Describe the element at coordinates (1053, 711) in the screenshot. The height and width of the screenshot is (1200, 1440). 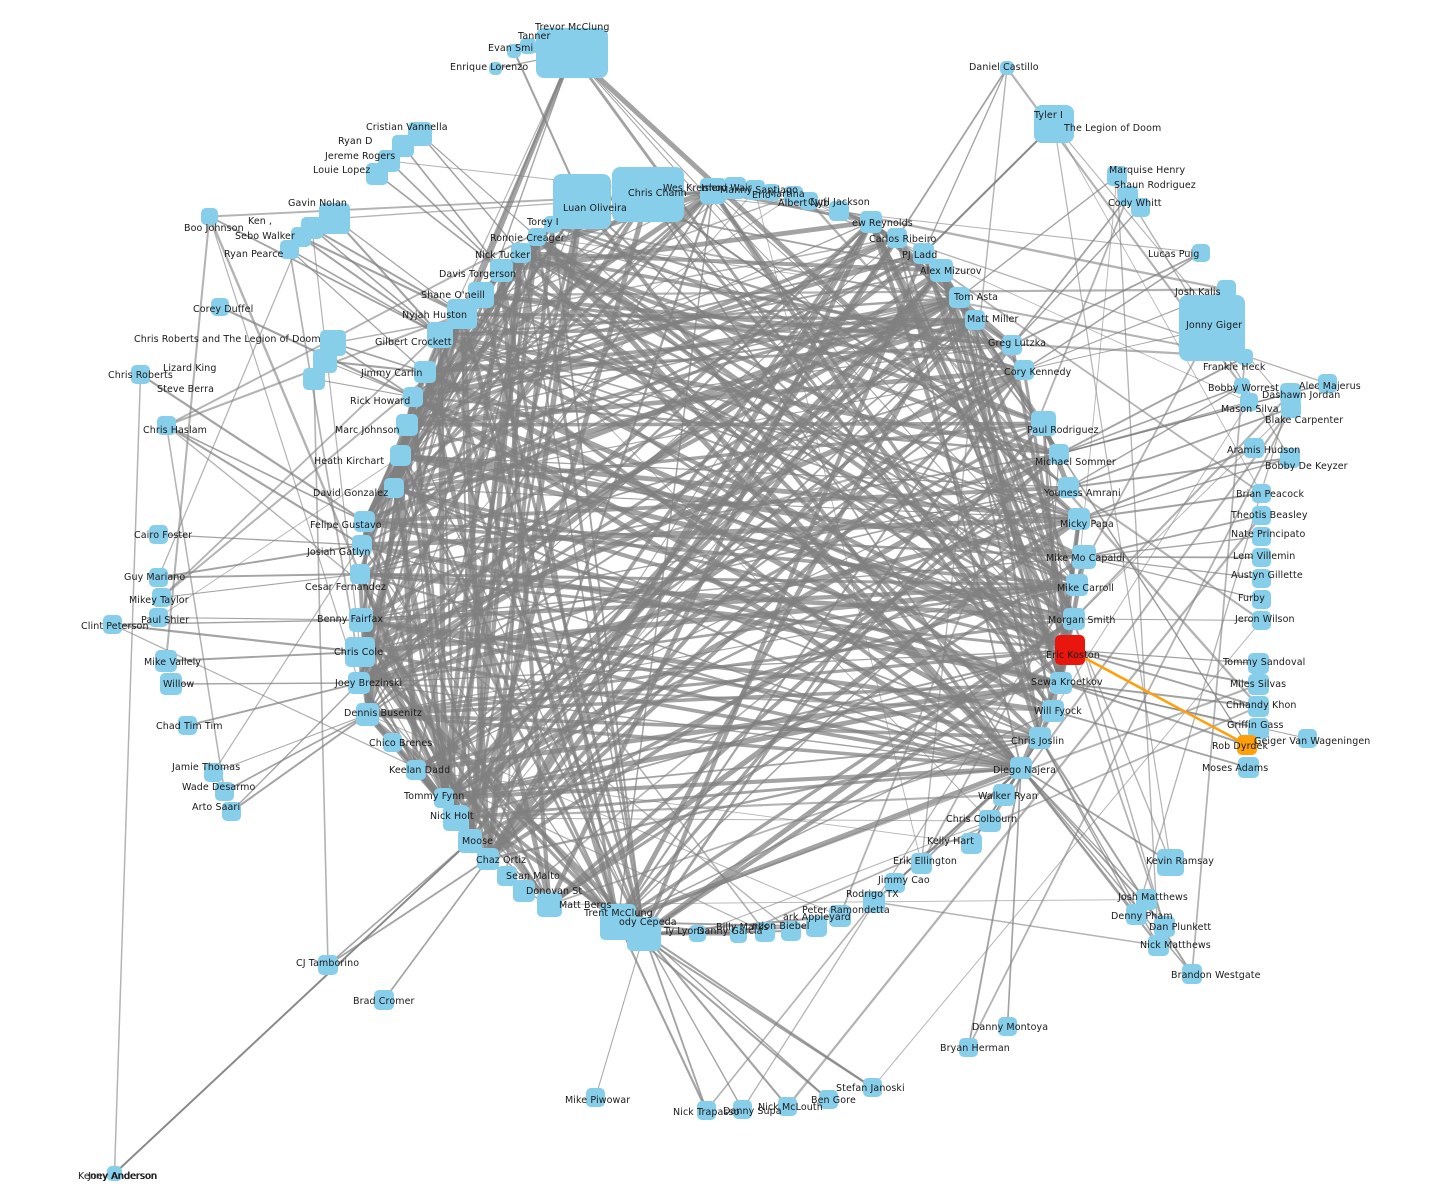
I see `graph-node-will-fyock` at that location.